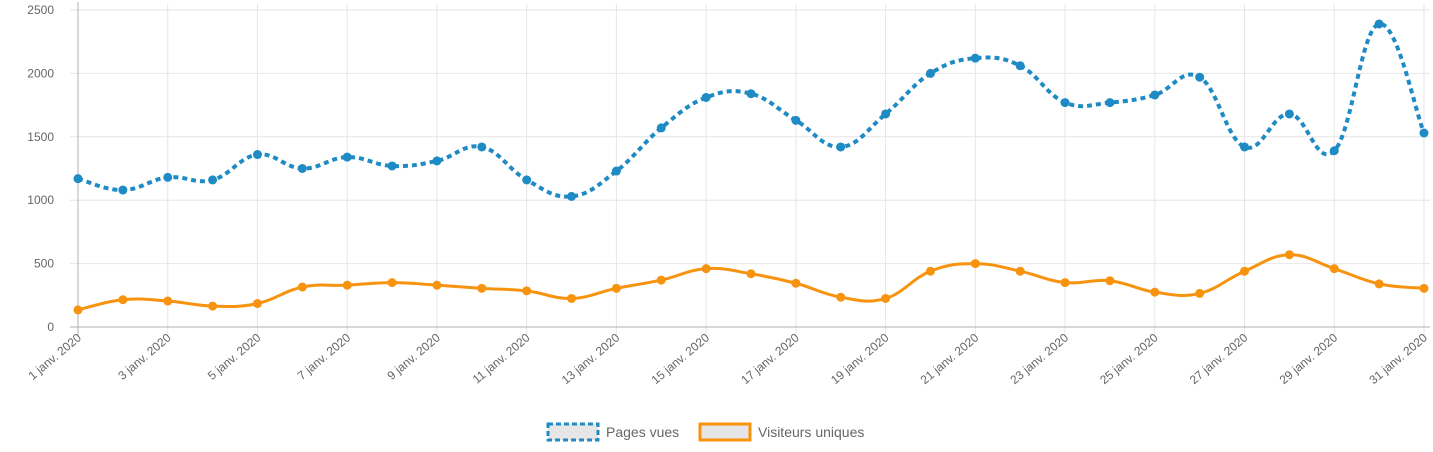  What do you see at coordinates (40, 168) in the screenshot?
I see `y-axis-ticks: 0 500 1000 1500 2000 2500` at bounding box center [40, 168].